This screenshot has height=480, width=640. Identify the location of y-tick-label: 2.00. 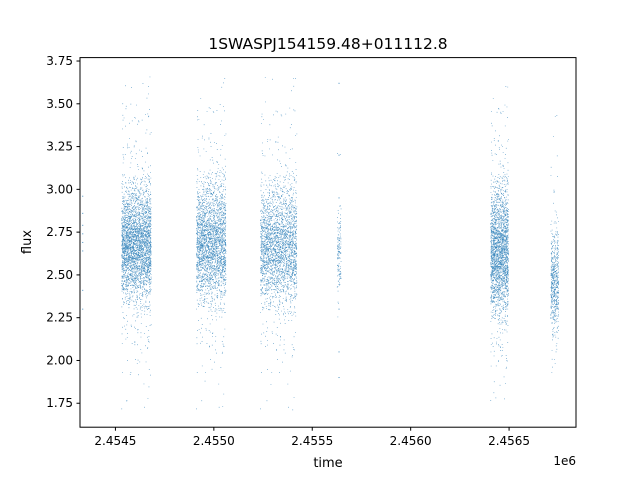
(59, 360).